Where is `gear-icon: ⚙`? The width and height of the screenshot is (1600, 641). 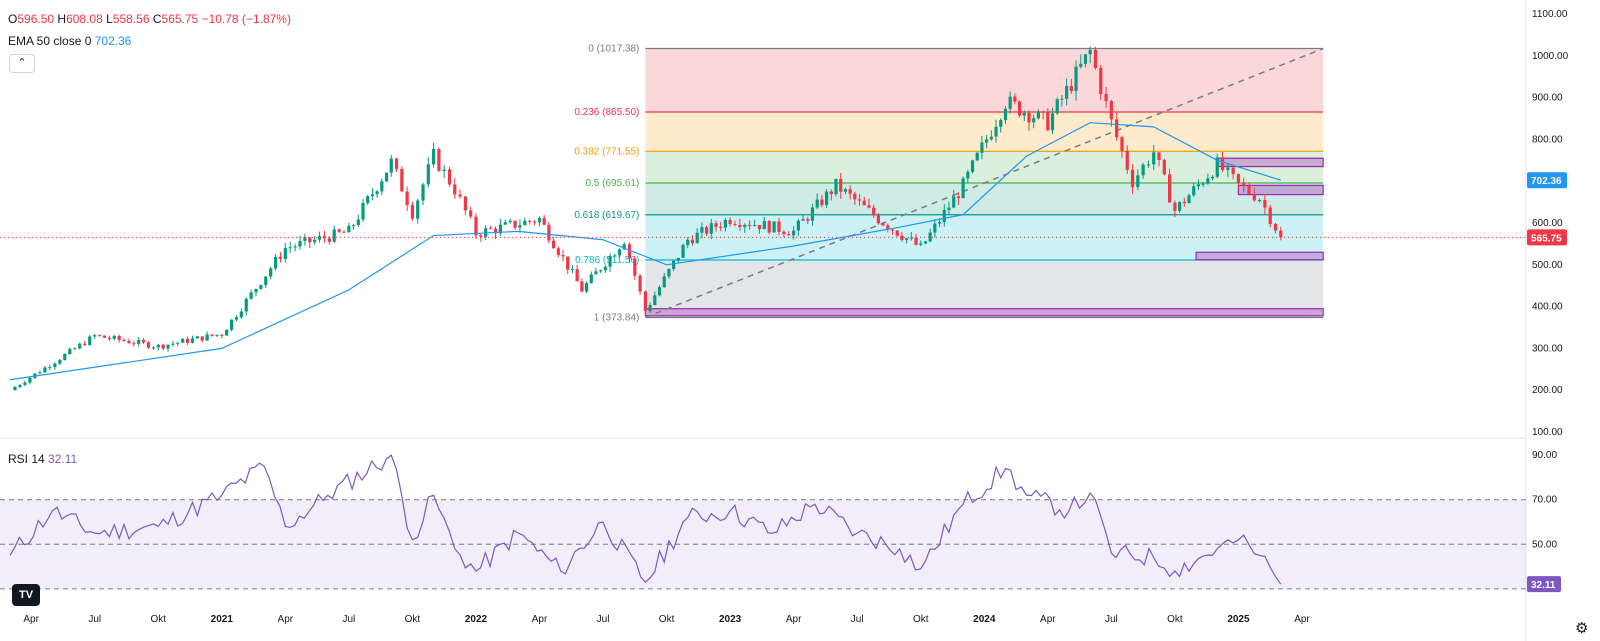 gear-icon: ⚙ is located at coordinates (1582, 628).